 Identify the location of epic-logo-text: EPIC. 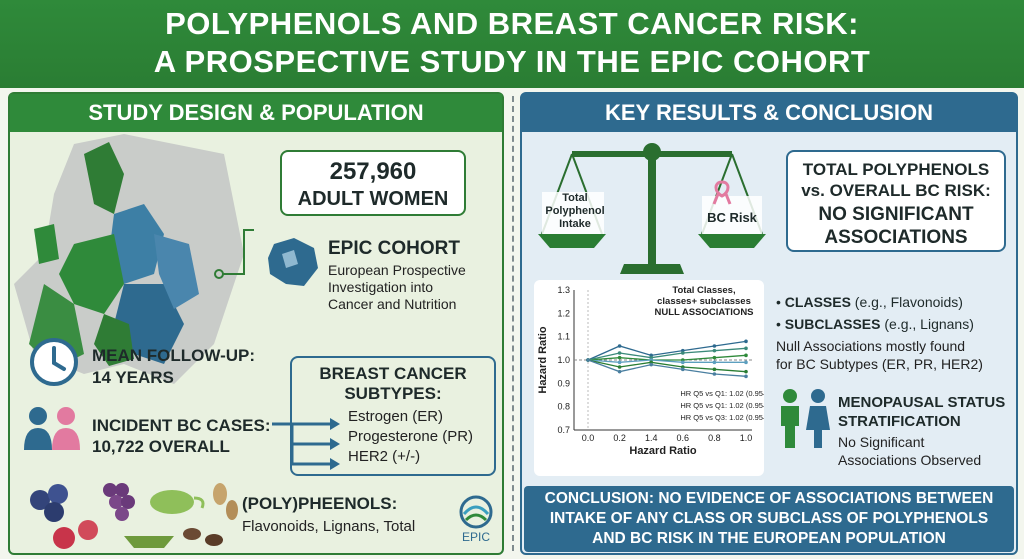
(475, 537).